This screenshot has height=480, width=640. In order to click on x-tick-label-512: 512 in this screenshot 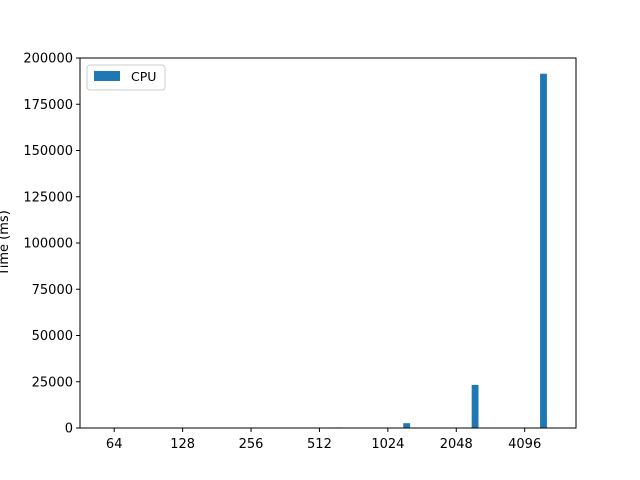, I will do `click(319, 444)`.